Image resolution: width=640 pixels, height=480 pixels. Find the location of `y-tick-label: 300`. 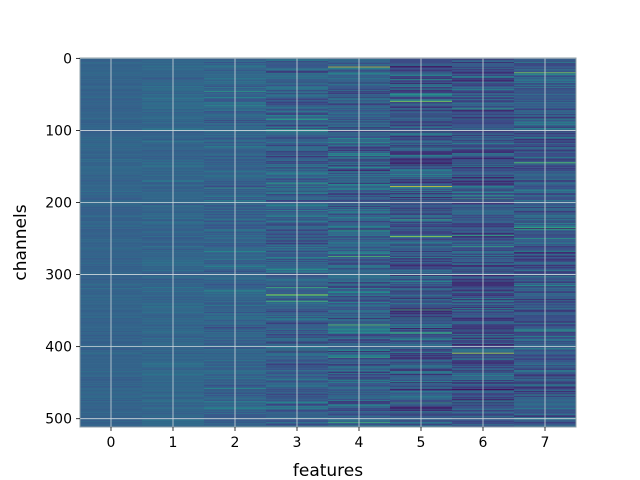

y-tick-label: 300 is located at coordinates (58, 276).